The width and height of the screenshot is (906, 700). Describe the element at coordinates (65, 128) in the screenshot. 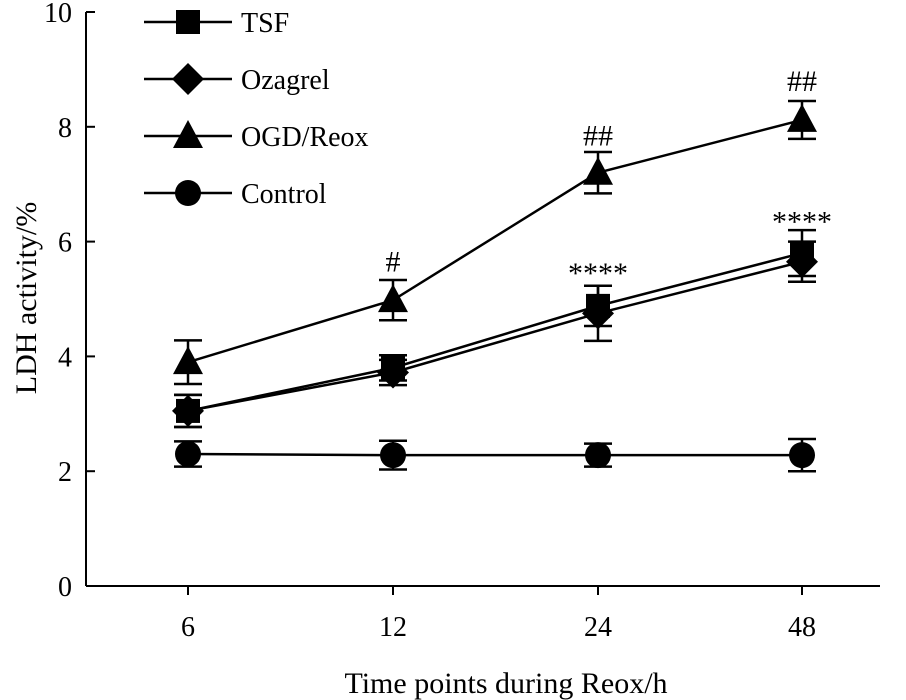

I see `y-tick-label: 8` at that location.